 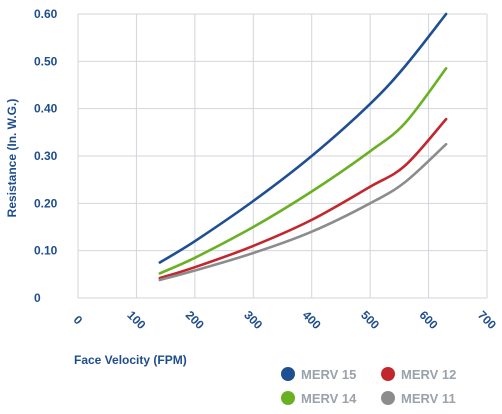 I want to click on y-tick-label: 0.10, so click(x=46, y=251).